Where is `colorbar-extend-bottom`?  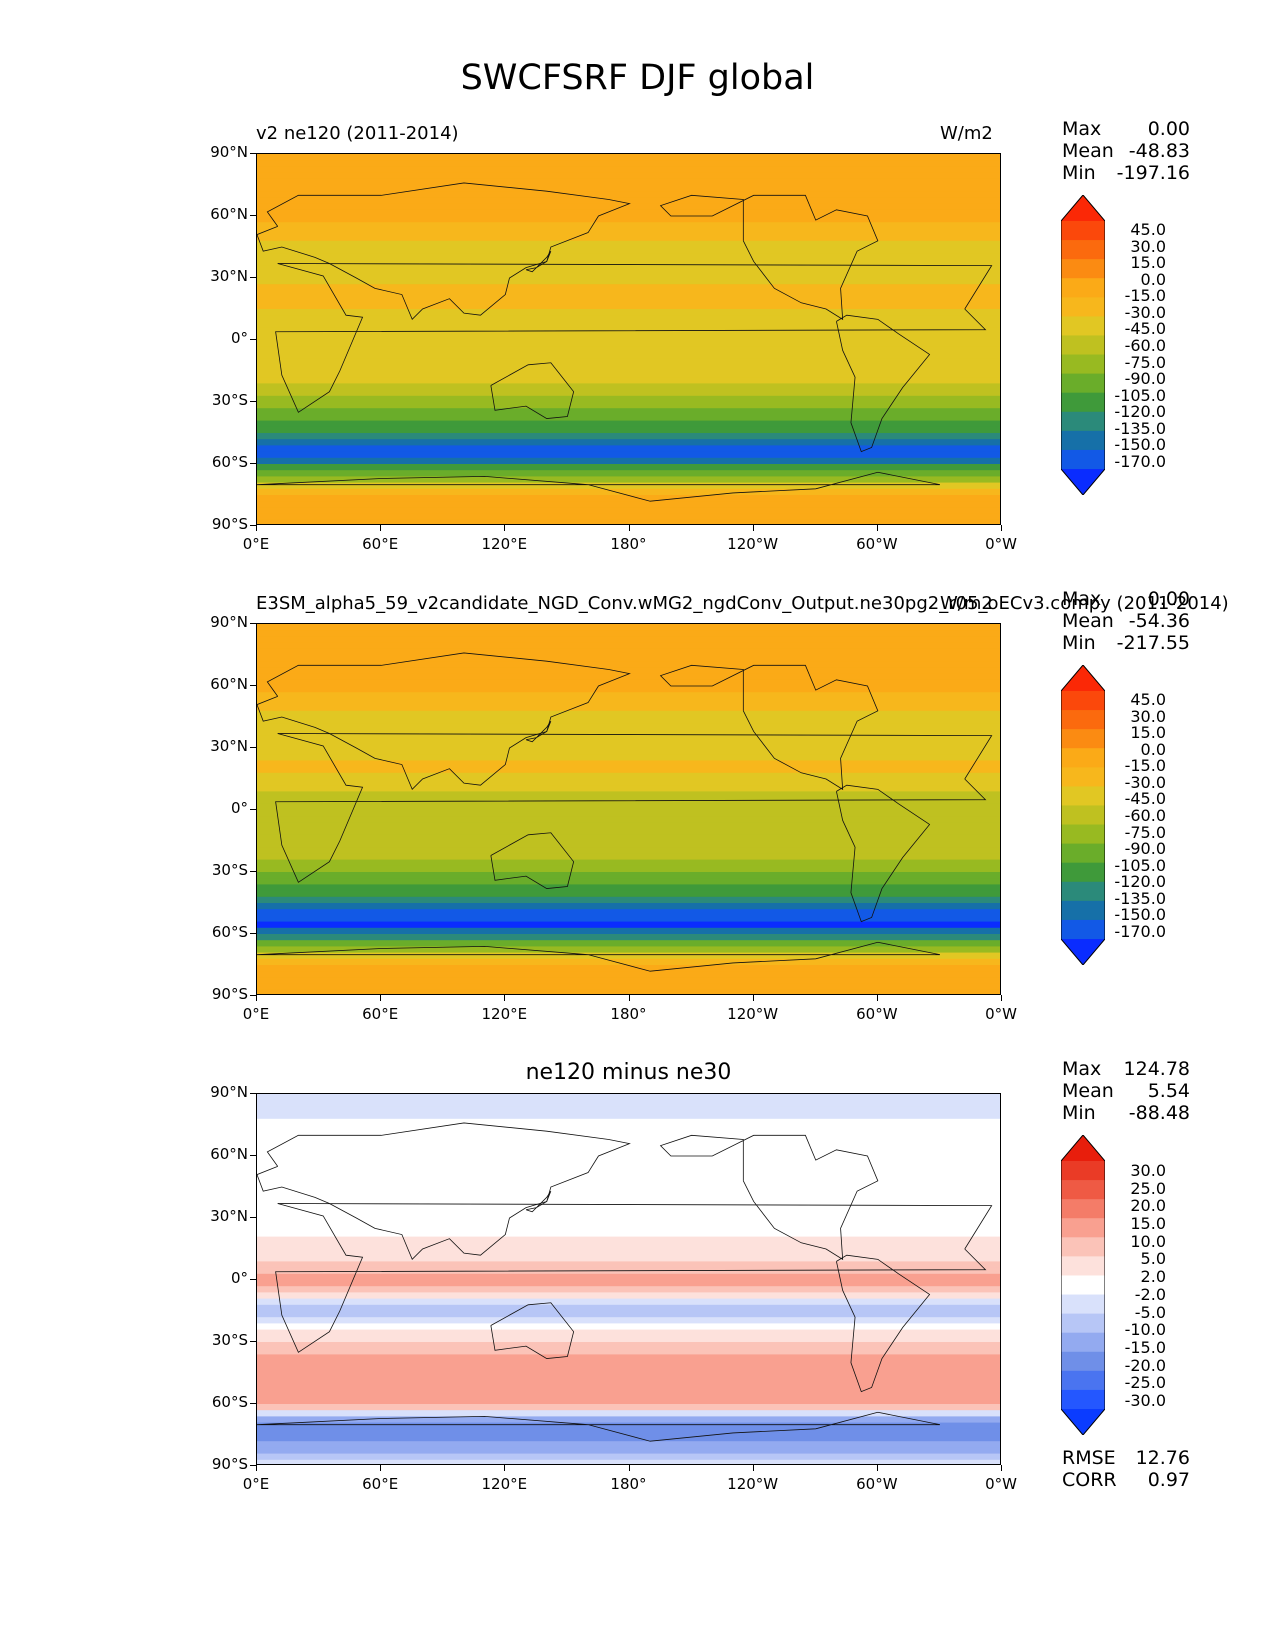
colorbar-extend-bottom is located at coordinates (1083, 482).